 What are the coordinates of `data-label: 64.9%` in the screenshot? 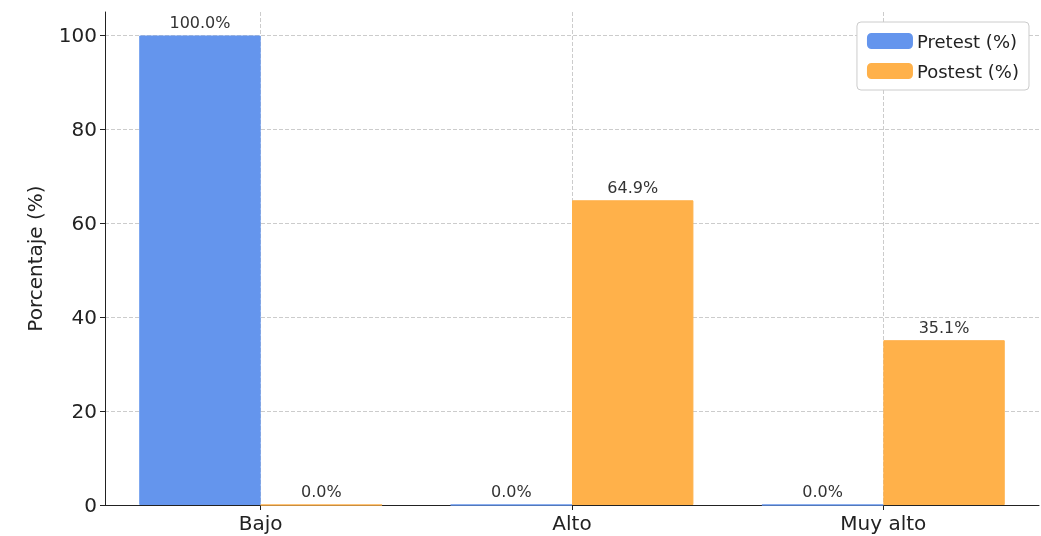 It's located at (633, 187).